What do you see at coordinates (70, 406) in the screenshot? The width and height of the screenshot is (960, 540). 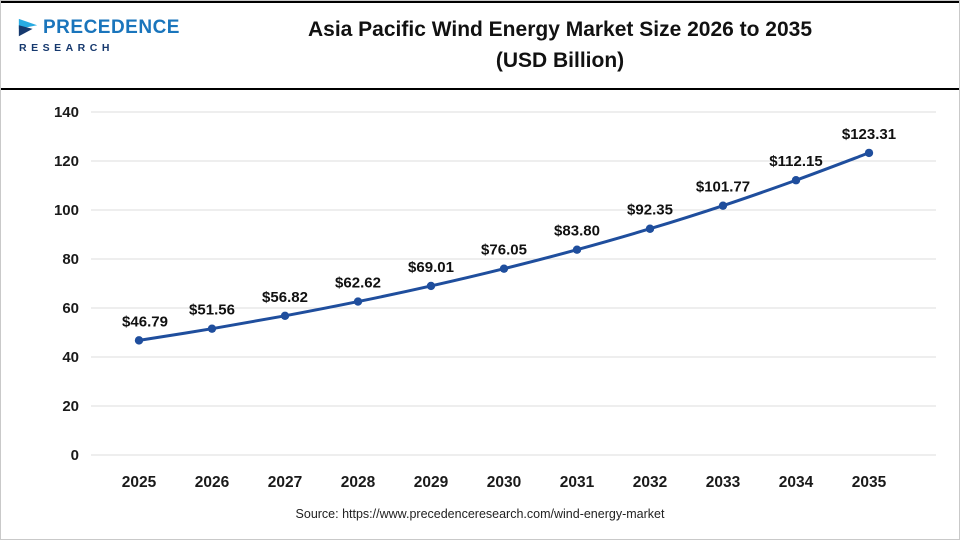 I see `y-tick-label: 20` at bounding box center [70, 406].